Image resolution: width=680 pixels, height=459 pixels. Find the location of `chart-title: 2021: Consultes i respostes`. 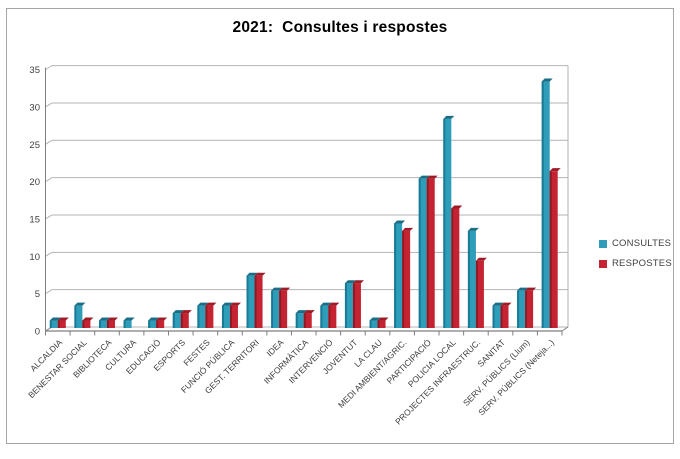

chart-title: 2021: Consultes i respostes is located at coordinates (340, 27).